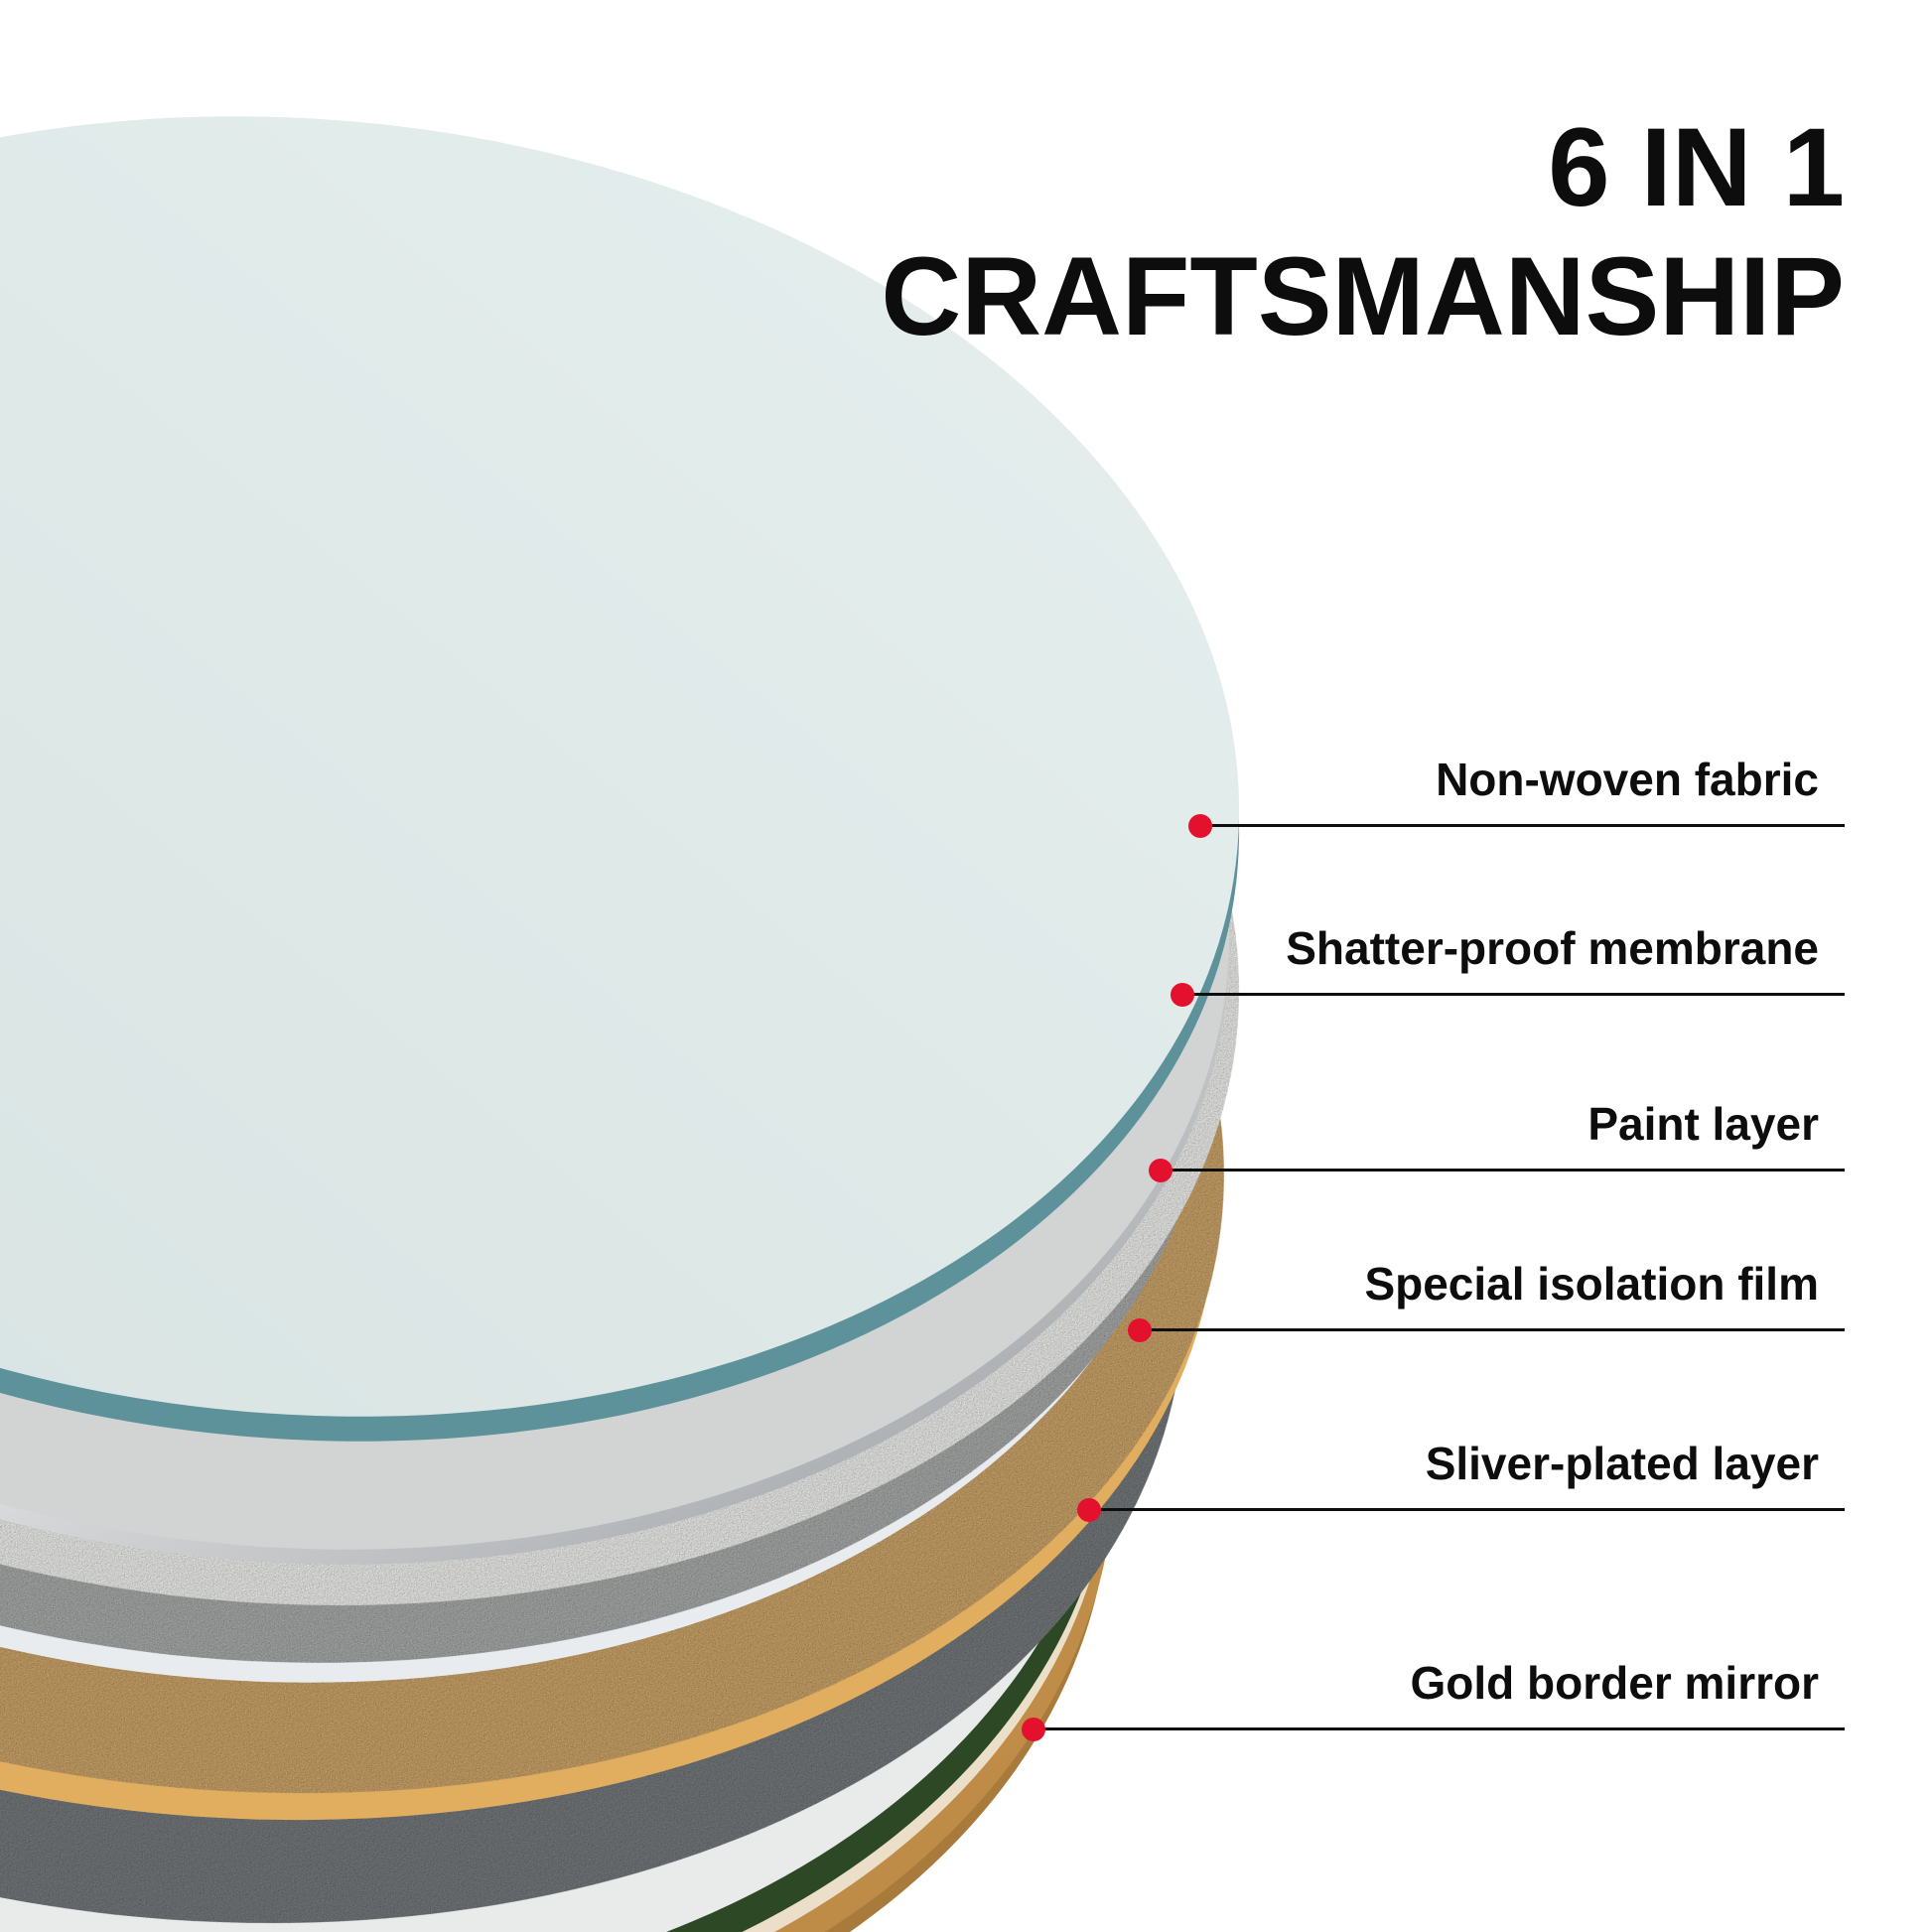 Image resolution: width=1932 pixels, height=1932 pixels. What do you see at coordinates (1592, 1284) in the screenshot?
I see `callout-label: Special isolation film` at bounding box center [1592, 1284].